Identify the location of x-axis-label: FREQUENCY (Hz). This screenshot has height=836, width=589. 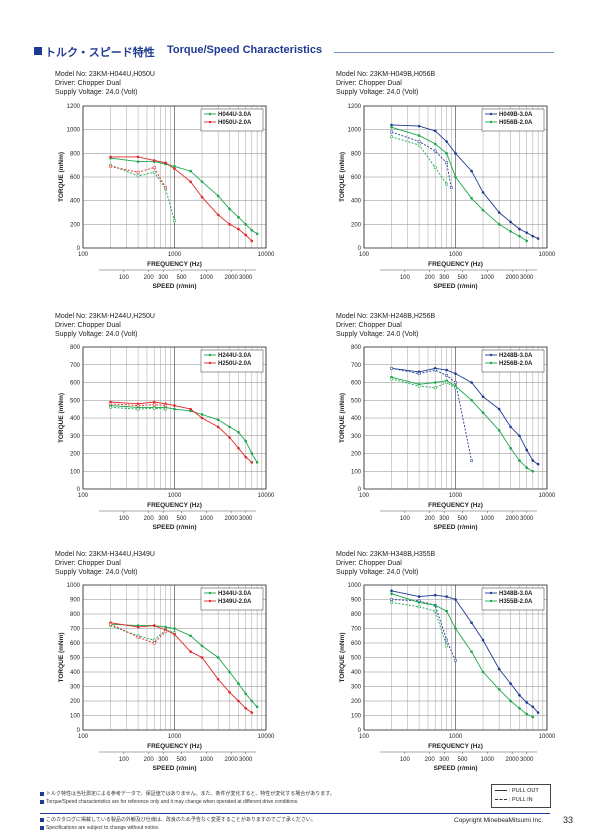
(455, 505).